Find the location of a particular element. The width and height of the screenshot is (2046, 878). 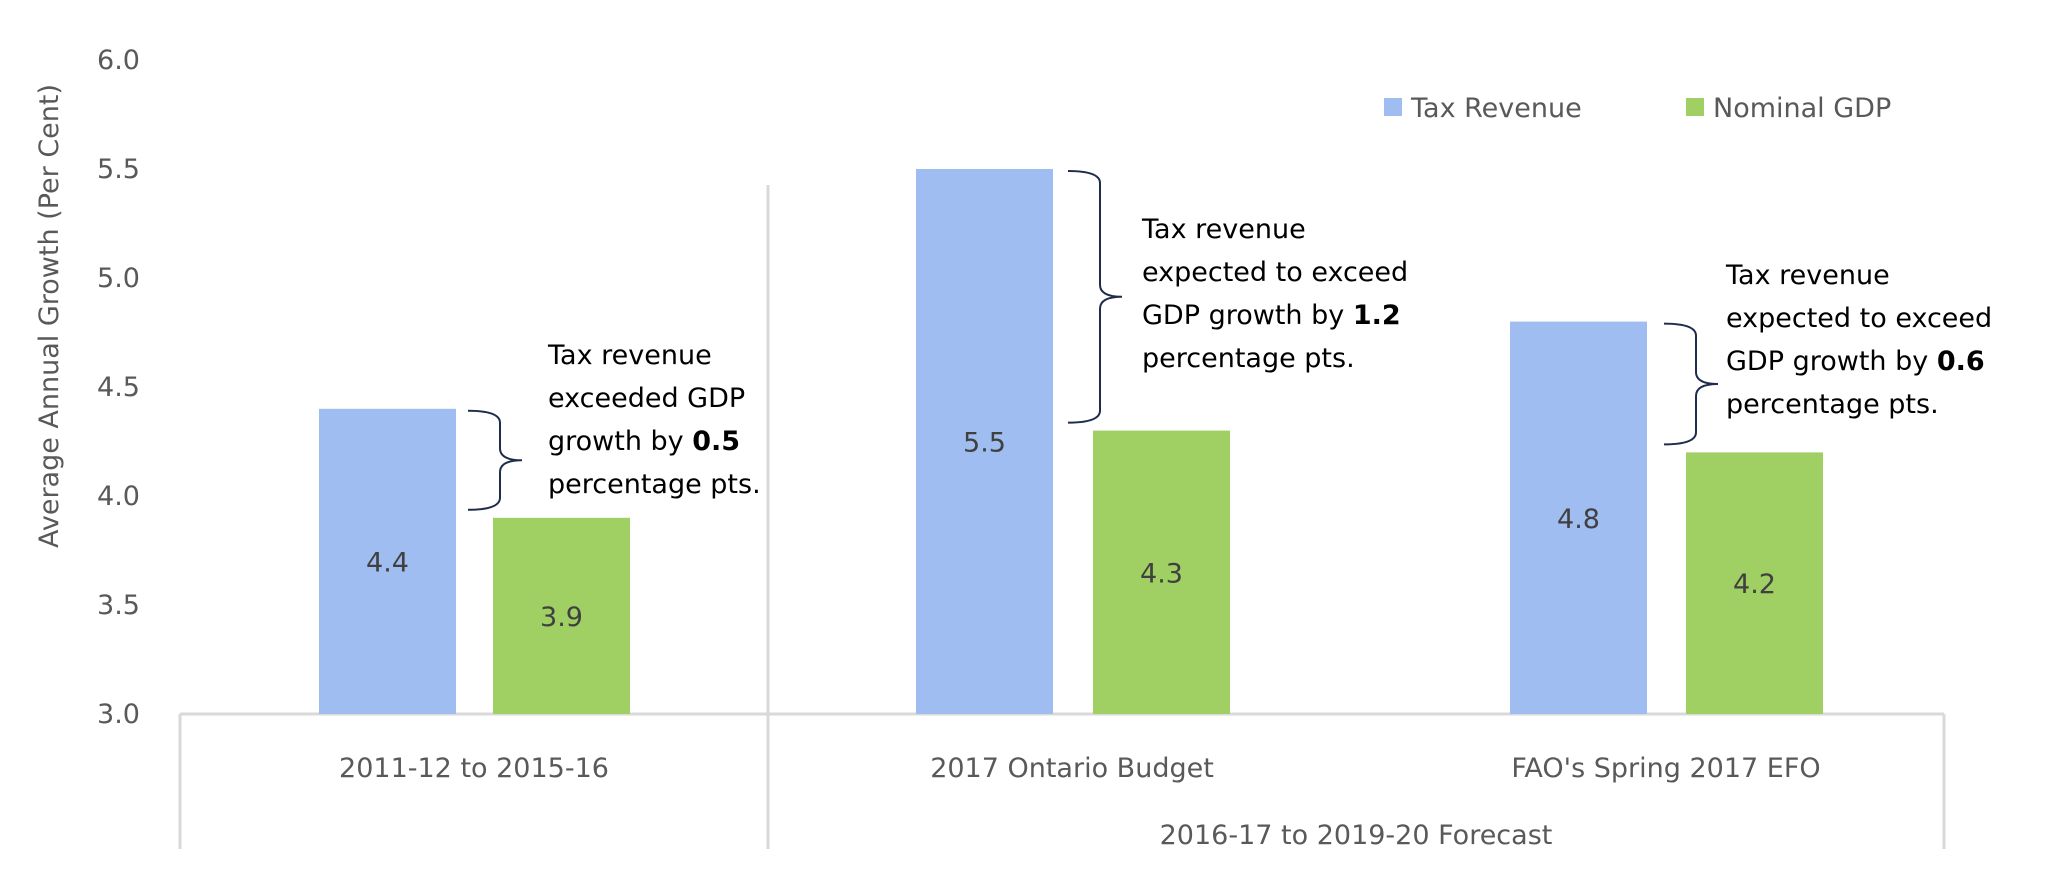

data-label: 4.2 is located at coordinates (1754, 584).